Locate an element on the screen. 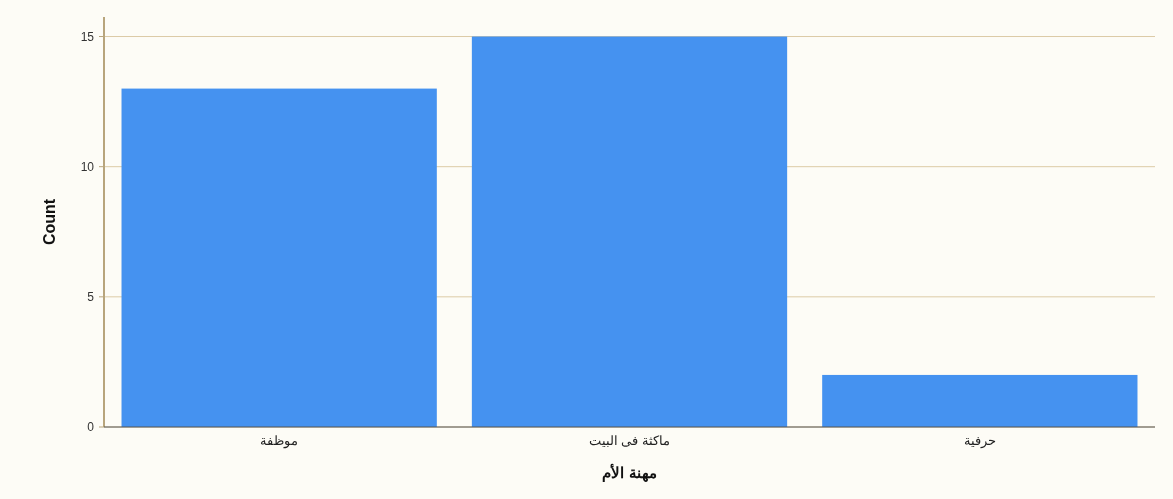  y-tick-label: 15 is located at coordinates (87, 36).